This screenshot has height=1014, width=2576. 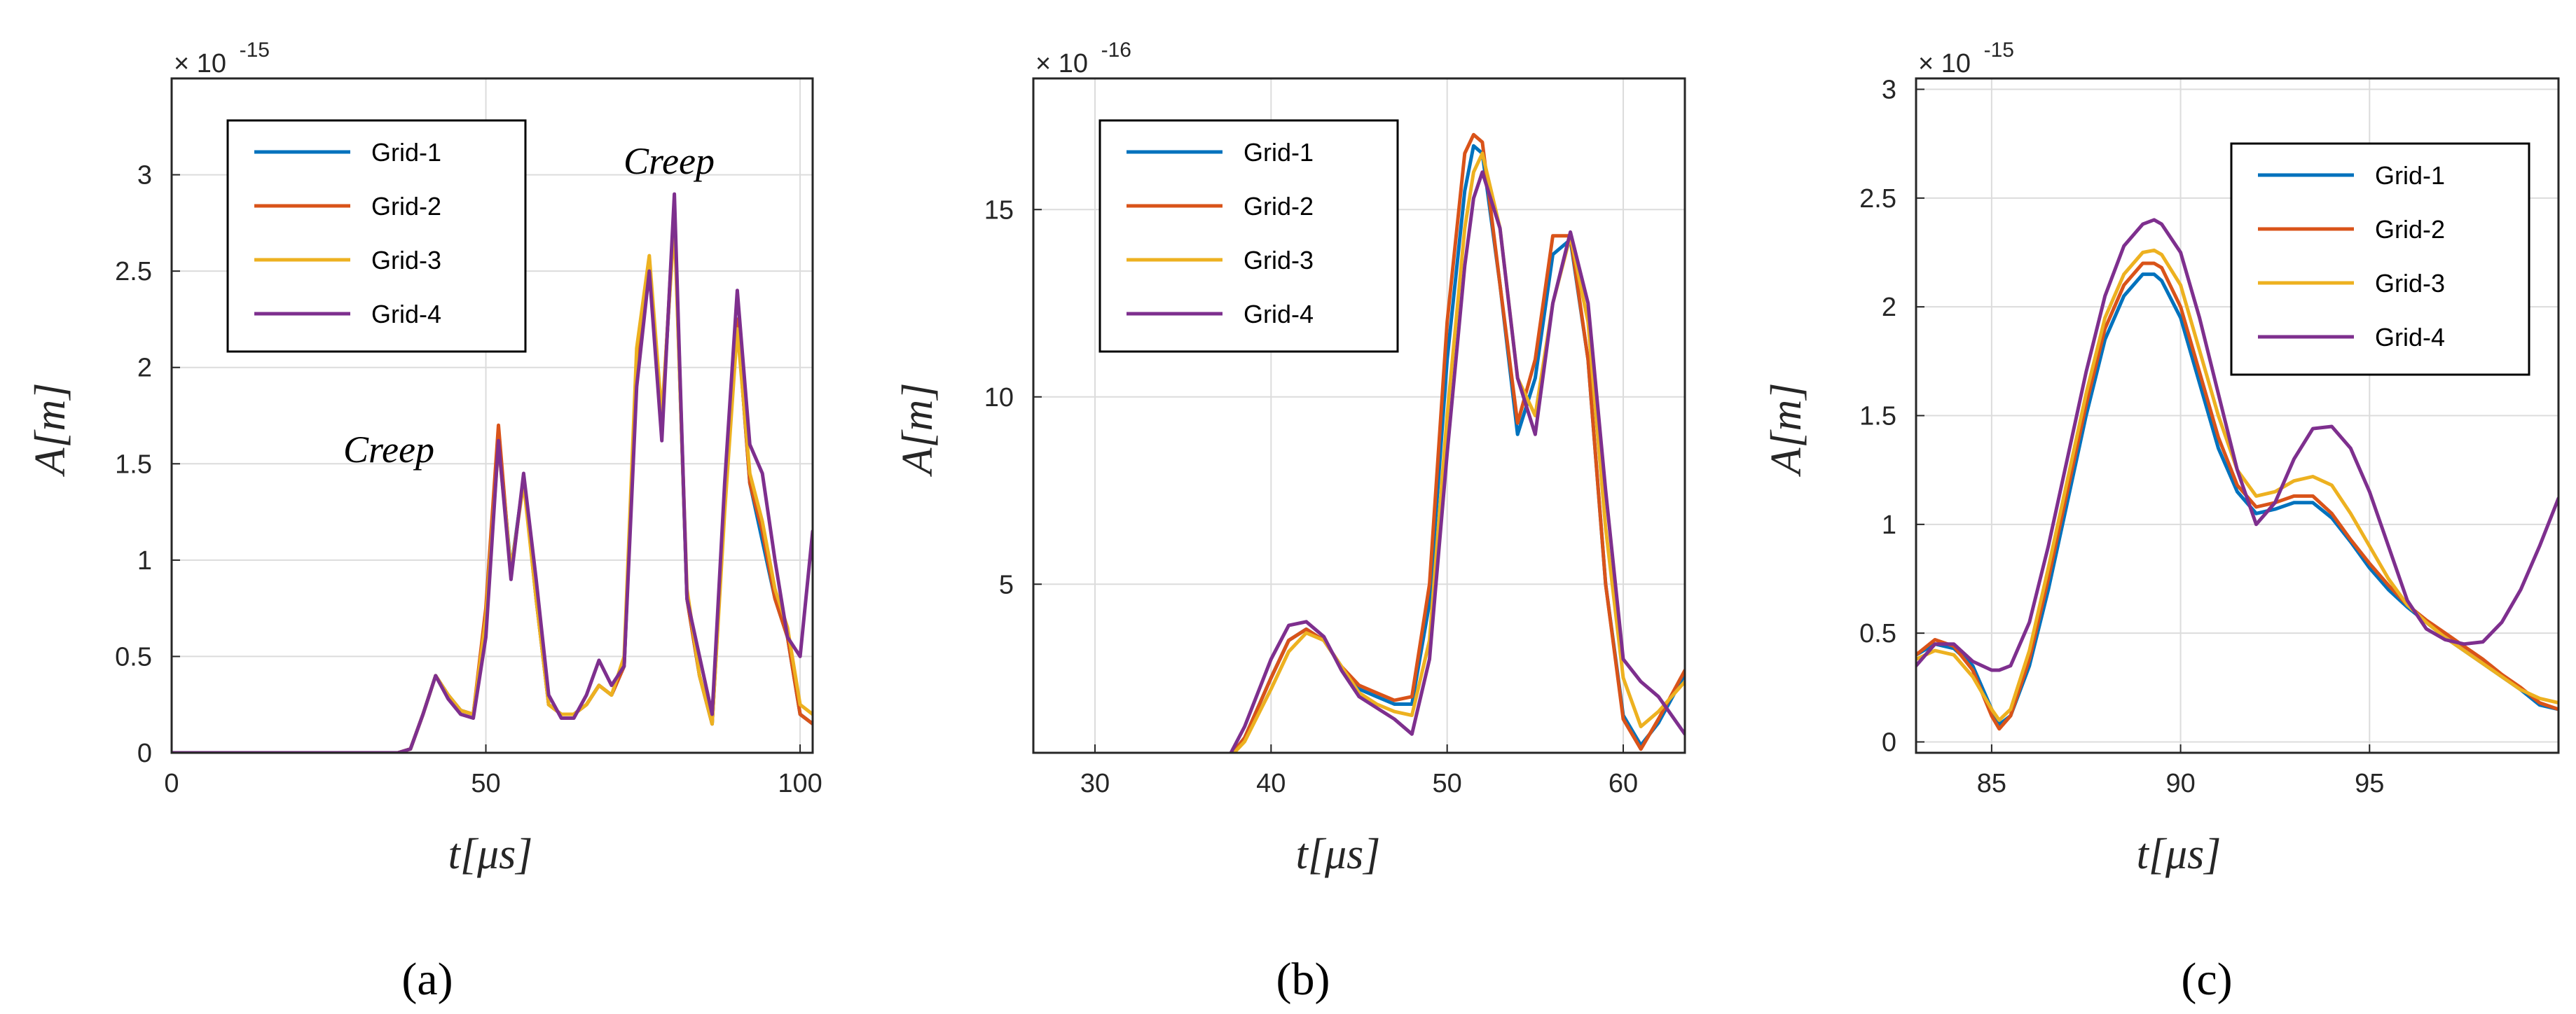 What do you see at coordinates (2380, 259) in the screenshot?
I see `chart-c-legend: Grid-1 Grid-2 Grid-3 Grid-4` at bounding box center [2380, 259].